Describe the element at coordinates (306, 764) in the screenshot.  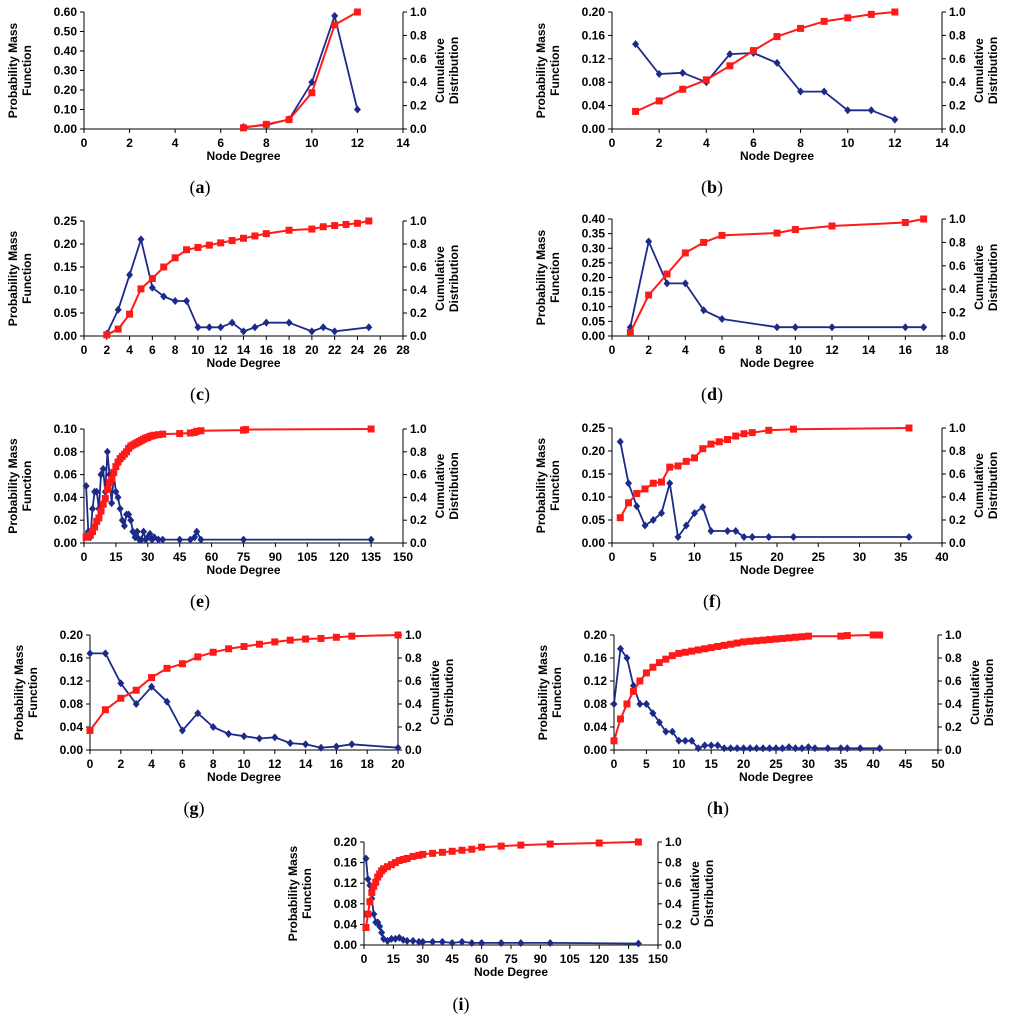
I see `x-tick-label: 14` at that location.